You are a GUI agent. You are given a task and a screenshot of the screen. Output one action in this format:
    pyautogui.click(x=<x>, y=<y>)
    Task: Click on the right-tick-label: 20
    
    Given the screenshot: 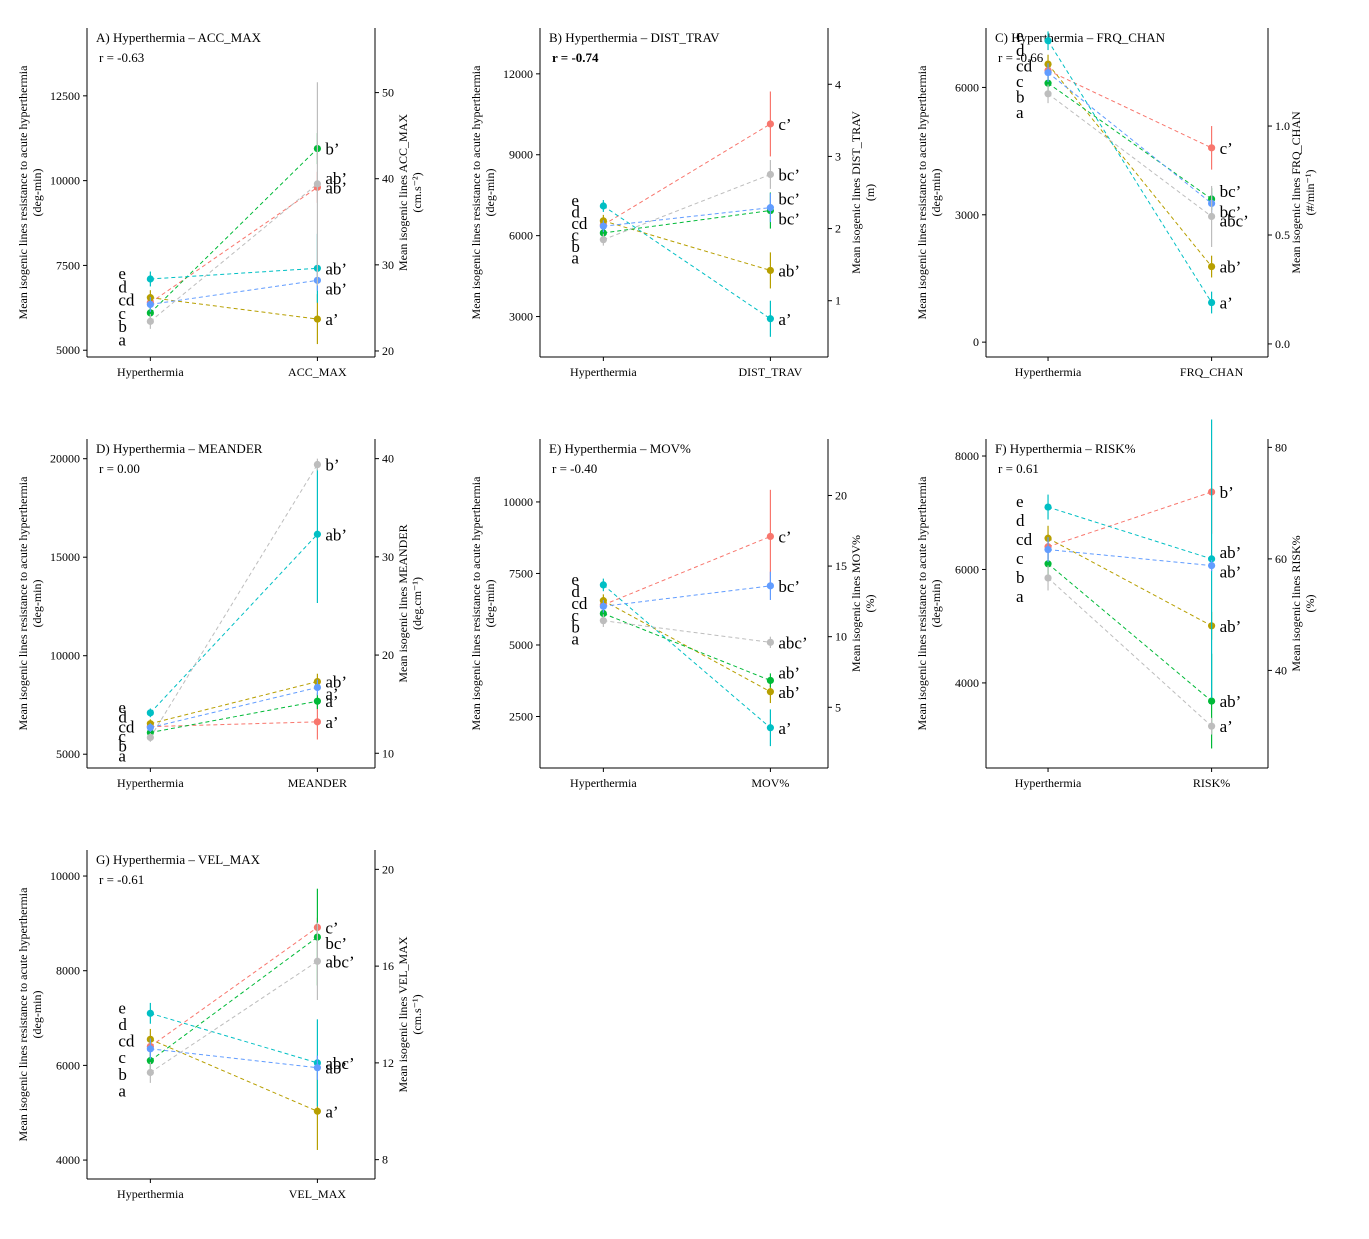 What is the action you would take?
    pyautogui.click(x=388, y=351)
    